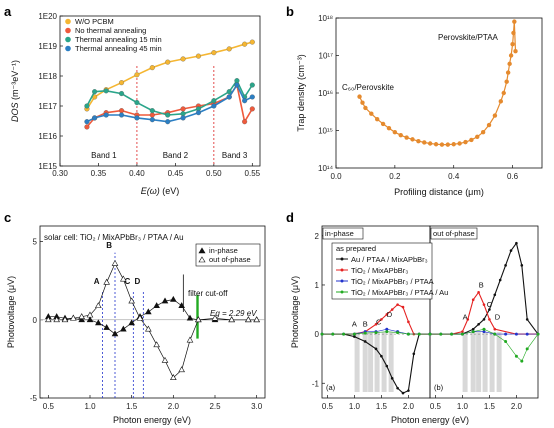  Describe the element at coordinates (317, 285) in the screenshot. I see `panel-d-ytick-label: 1` at that location.